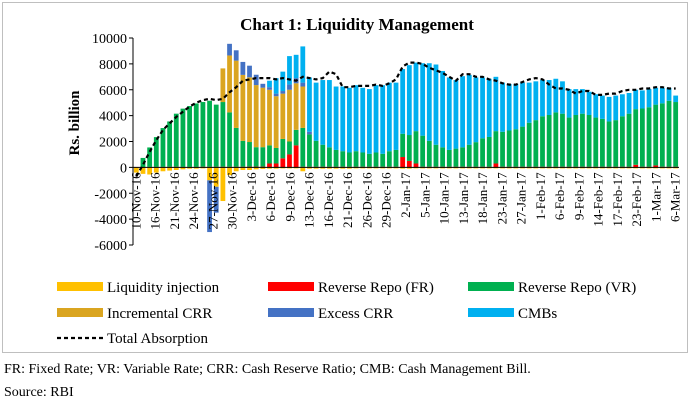  What do you see at coordinates (521, 198) in the screenshot?
I see `x-tick-label: 27-Jan-17` at bounding box center [521, 198].